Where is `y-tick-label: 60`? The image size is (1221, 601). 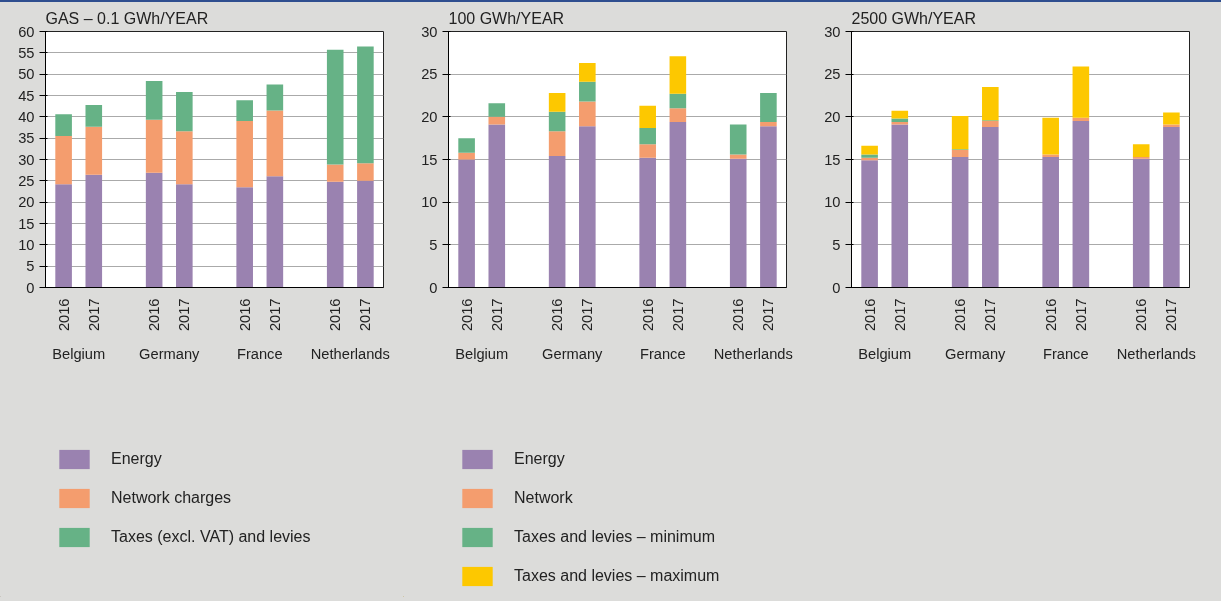
y-tick-label: 60 is located at coordinates (26, 31).